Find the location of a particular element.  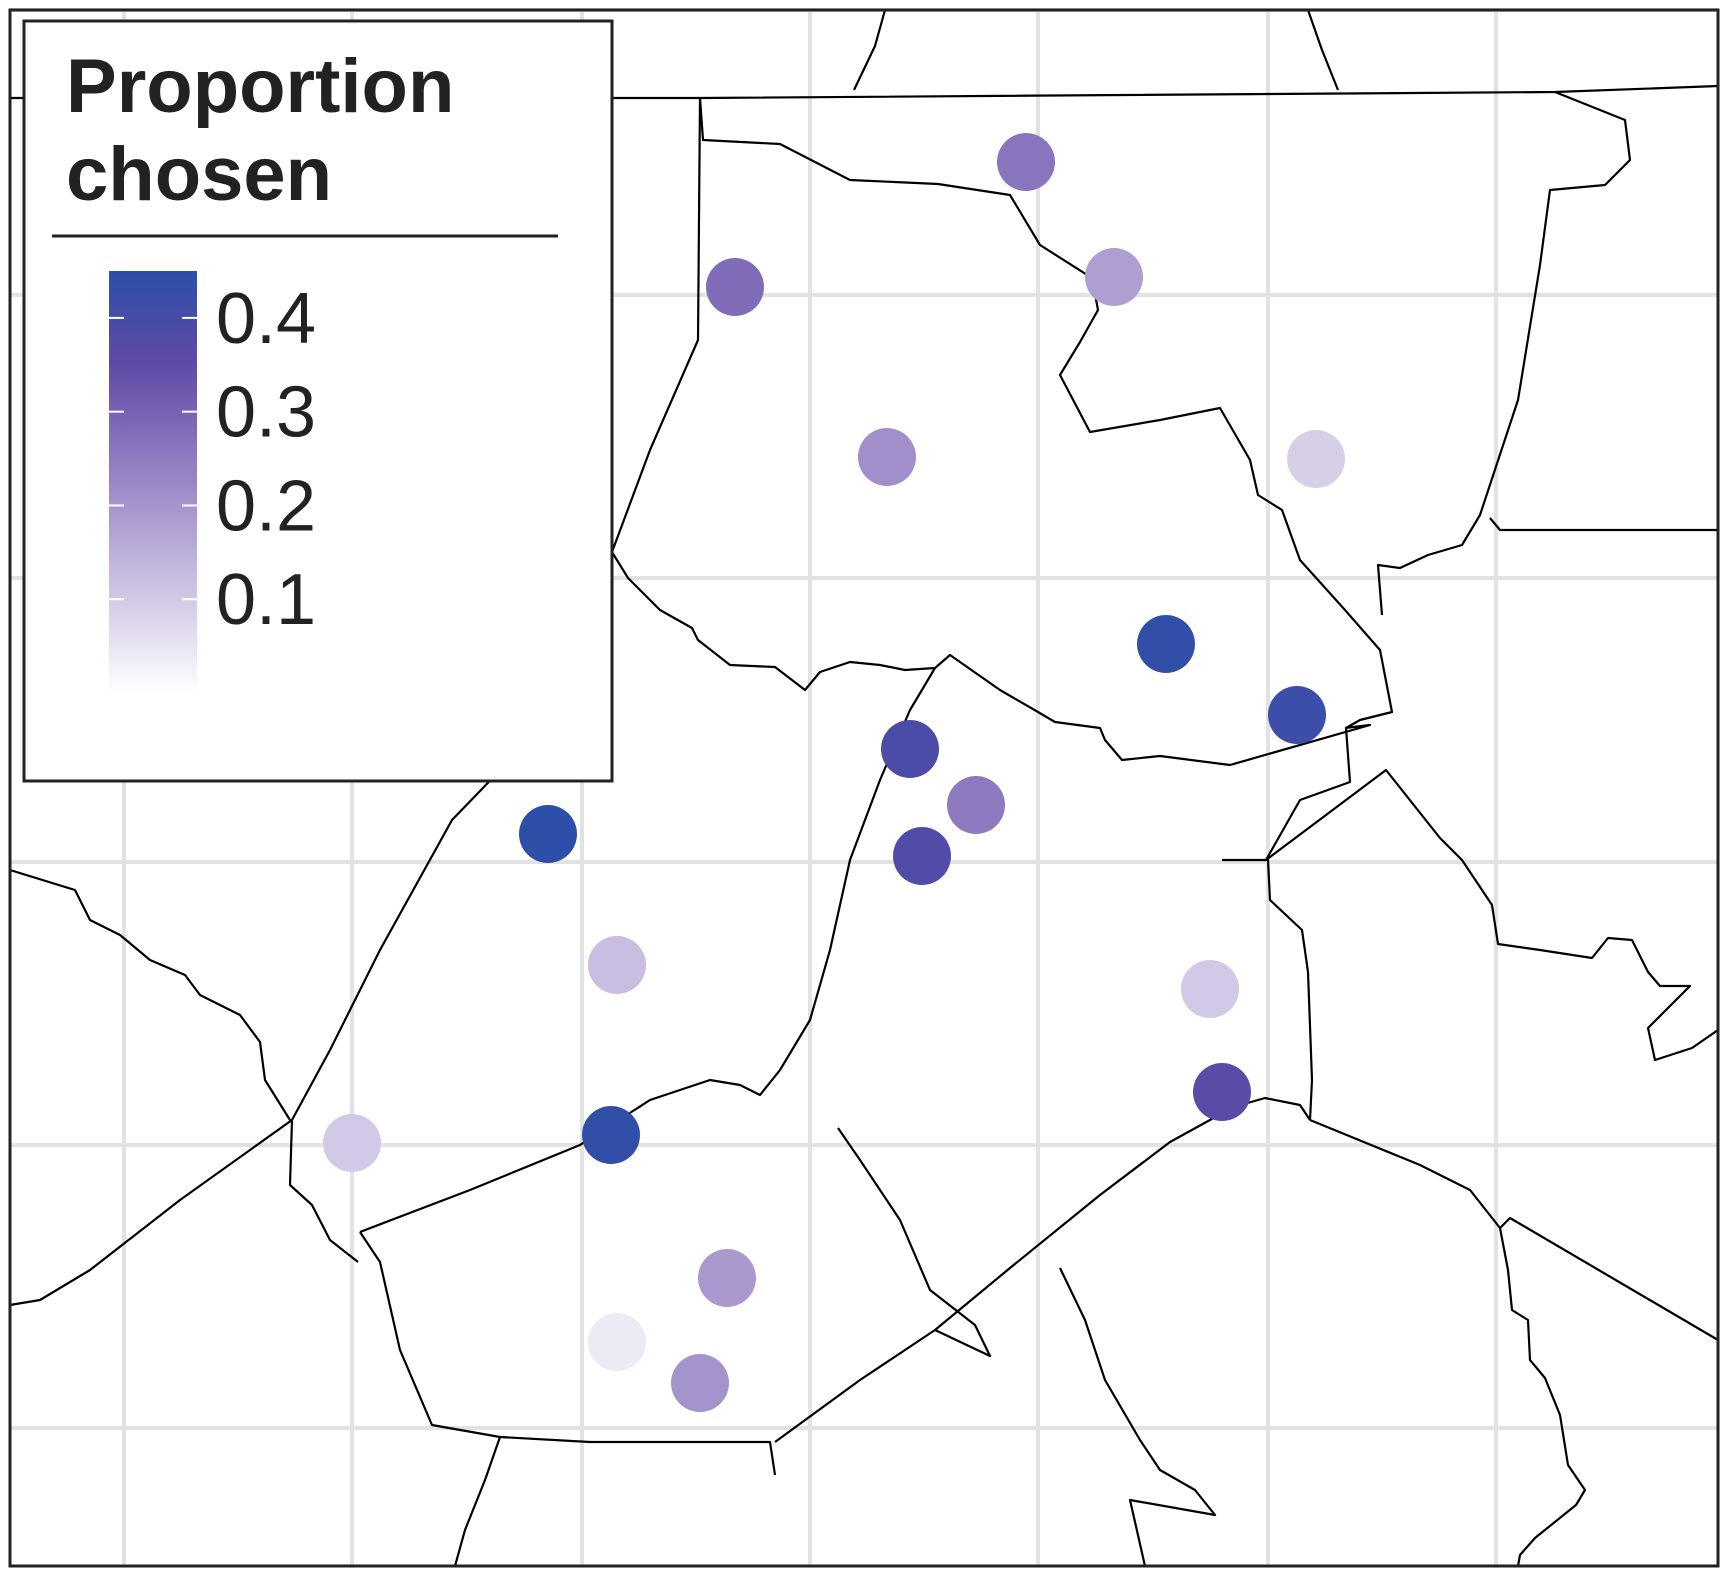

legend-tick-label: 0.3 is located at coordinates (266, 413).